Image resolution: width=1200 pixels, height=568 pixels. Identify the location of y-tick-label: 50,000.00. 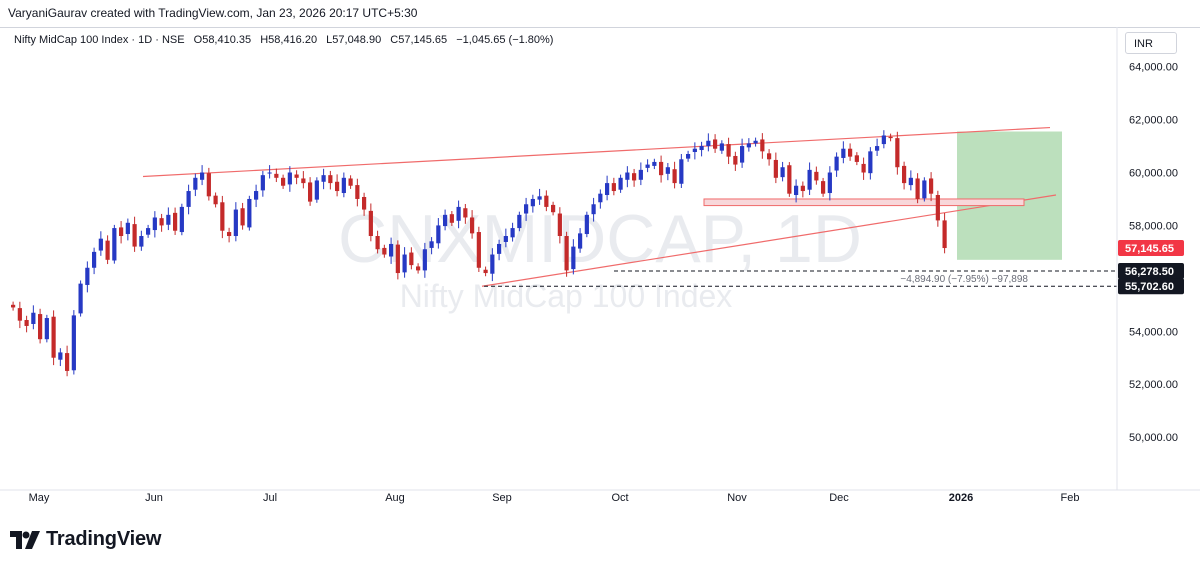
(1153, 438).